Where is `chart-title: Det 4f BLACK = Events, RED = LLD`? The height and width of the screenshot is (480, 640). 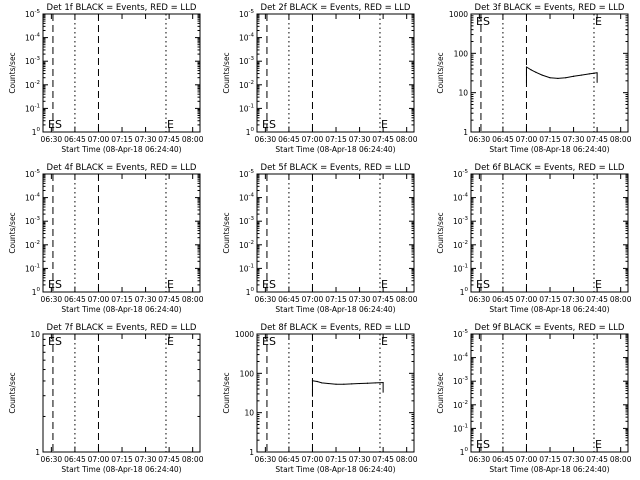
chart-title: Det 4f BLACK = Events, RED = LLD is located at coordinates (122, 168).